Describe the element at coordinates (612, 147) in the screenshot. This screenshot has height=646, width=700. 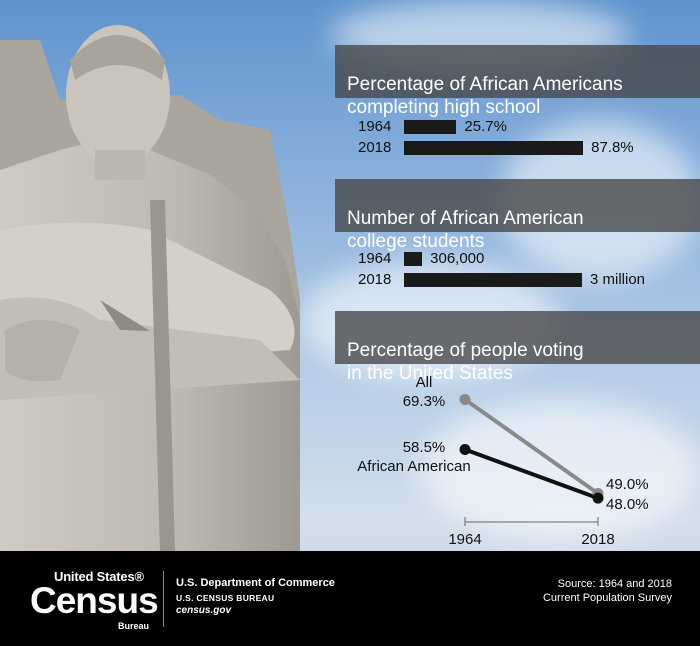
I see `bar-value-label: 87.8%` at that location.